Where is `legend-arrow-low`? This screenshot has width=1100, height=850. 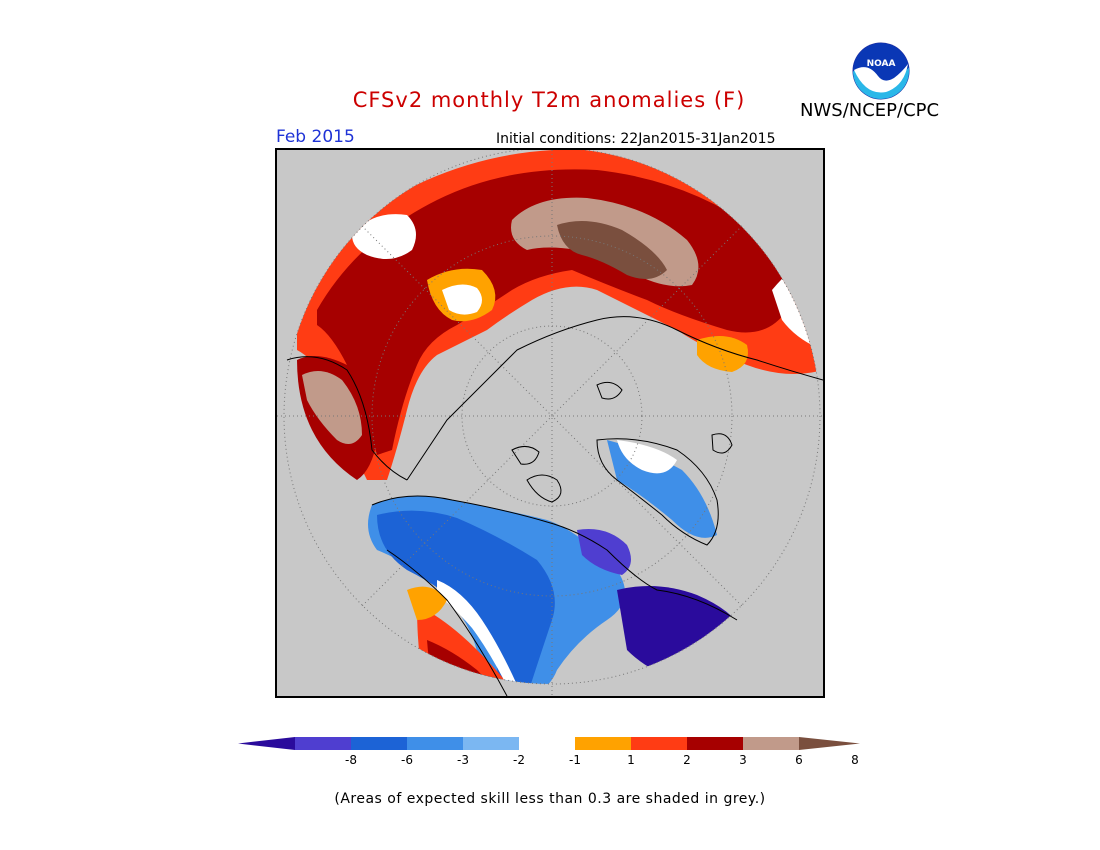
legend-arrow-low is located at coordinates (266, 743).